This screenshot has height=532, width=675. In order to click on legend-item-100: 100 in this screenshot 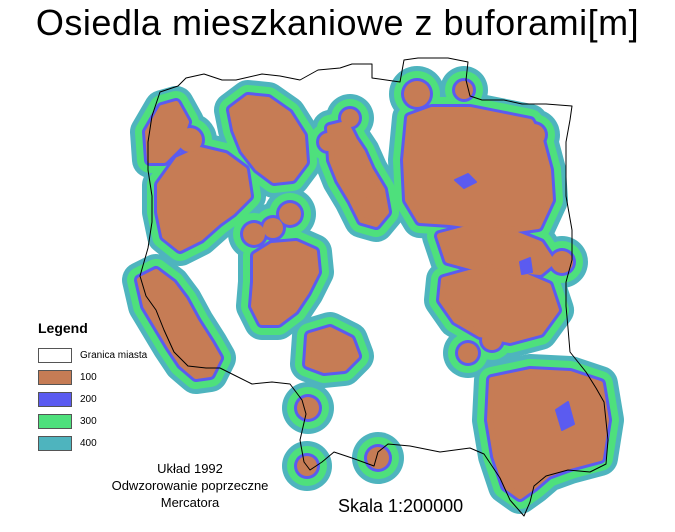, I will do `click(92, 377)`.